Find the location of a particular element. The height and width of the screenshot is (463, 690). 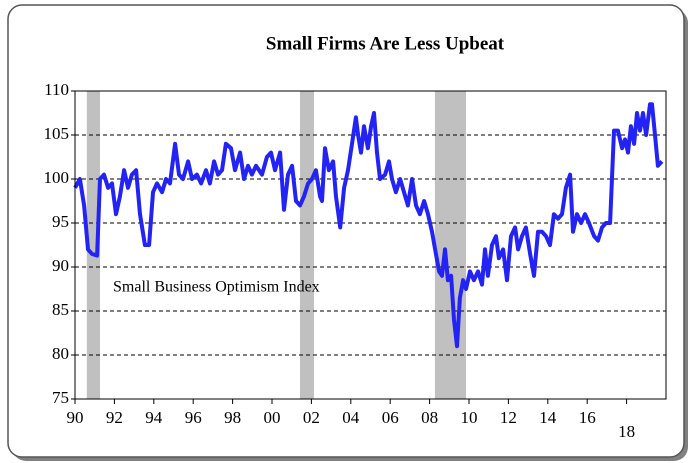

y-tick-label: 110 is located at coordinates (56, 89).